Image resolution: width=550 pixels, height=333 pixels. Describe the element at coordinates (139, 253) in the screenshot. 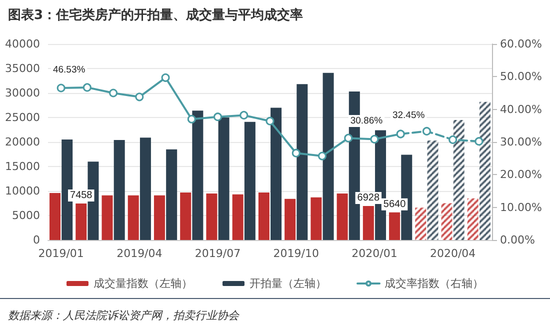

I see `x-tick-label: 2019/04` at that location.